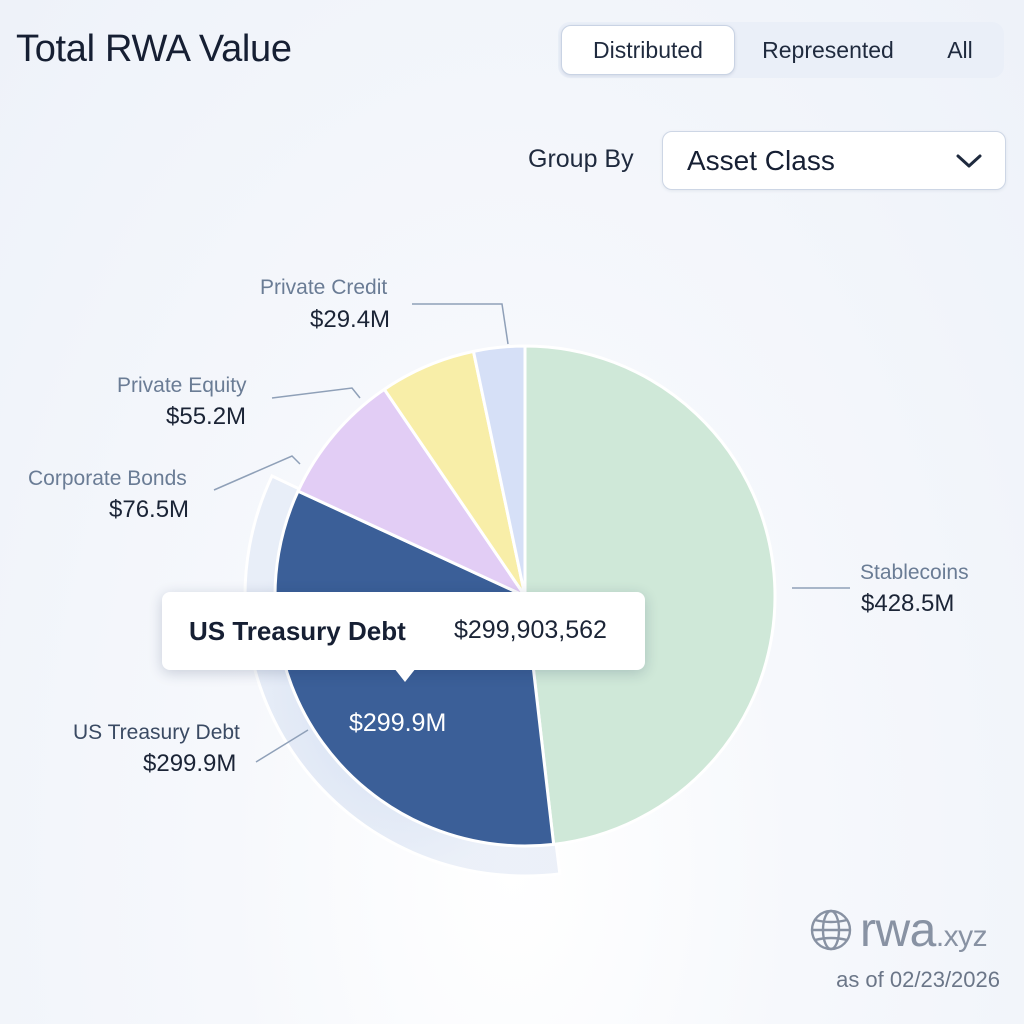 The height and width of the screenshot is (1024, 1024). Describe the element at coordinates (156, 732) in the screenshot. I see `label-us-treasury-name: US Treasury Debt` at that location.